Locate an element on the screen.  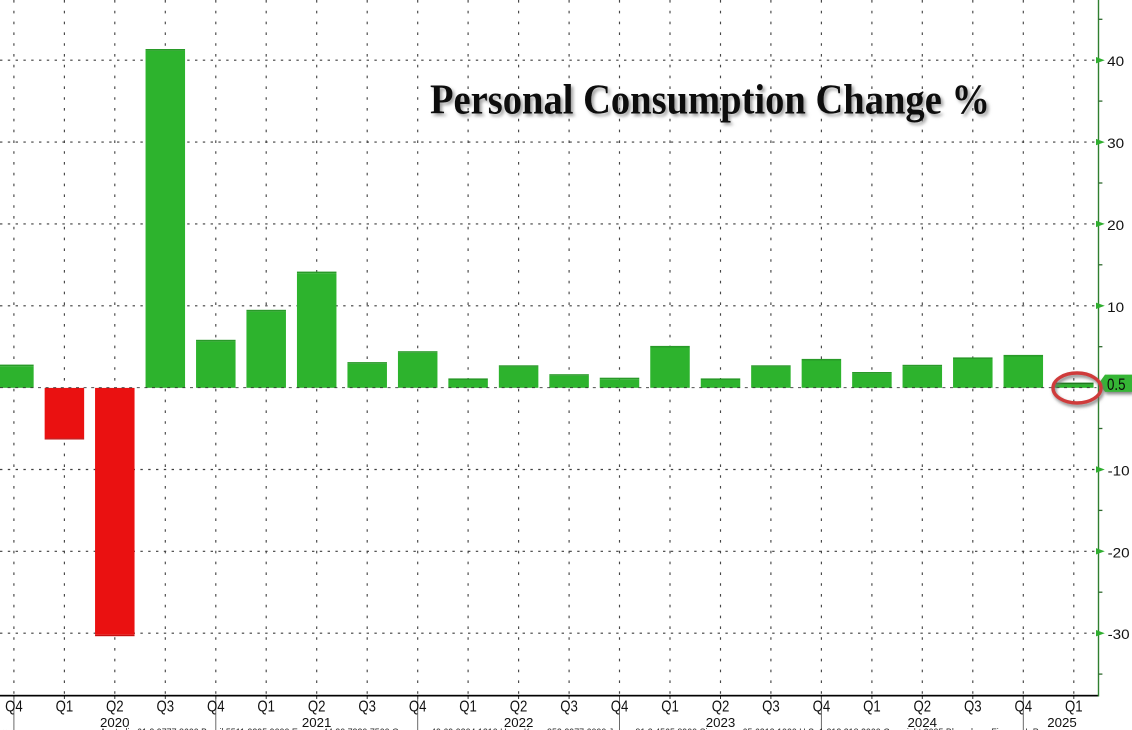
svg-text: 20 is located at coordinates (1115, 226).